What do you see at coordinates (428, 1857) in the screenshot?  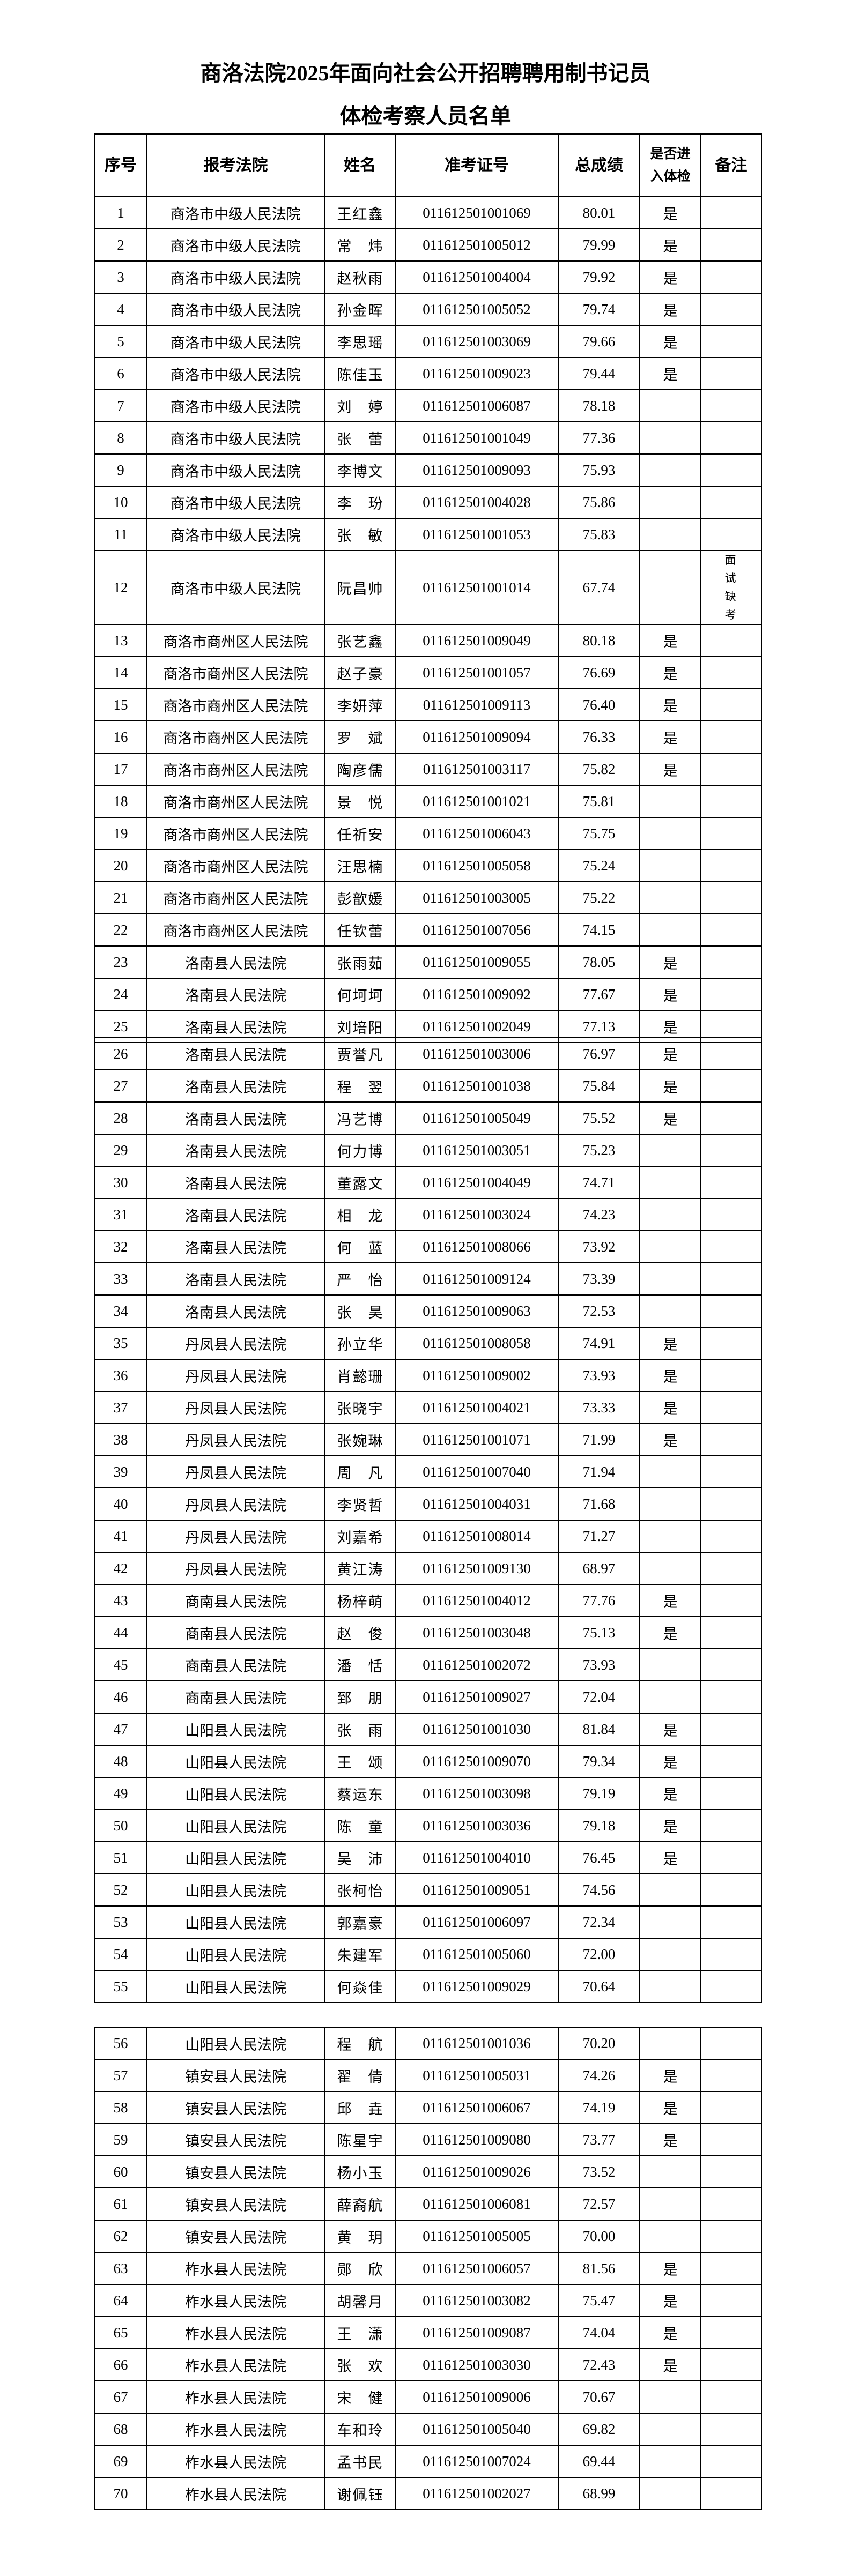 I see `table-row: 51 山阳县人民法院 吴沛 011612501004010 76.45 是` at bounding box center [428, 1857].